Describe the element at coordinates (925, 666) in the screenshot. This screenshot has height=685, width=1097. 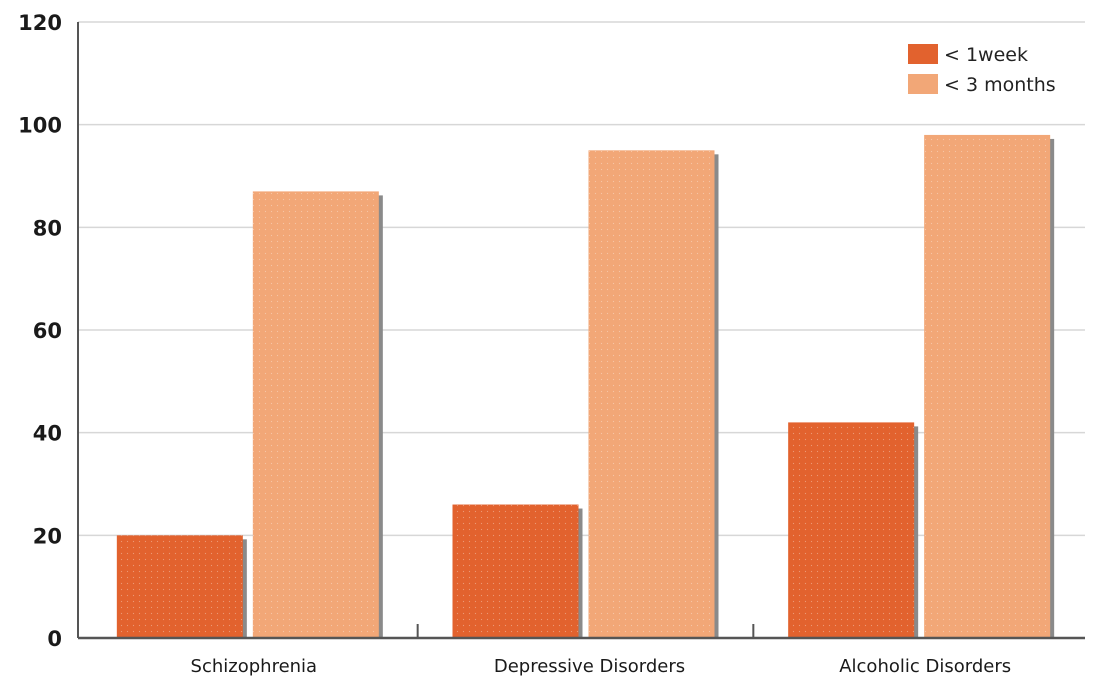
I see `x-tick-label: Alcoholic Disorders` at that location.